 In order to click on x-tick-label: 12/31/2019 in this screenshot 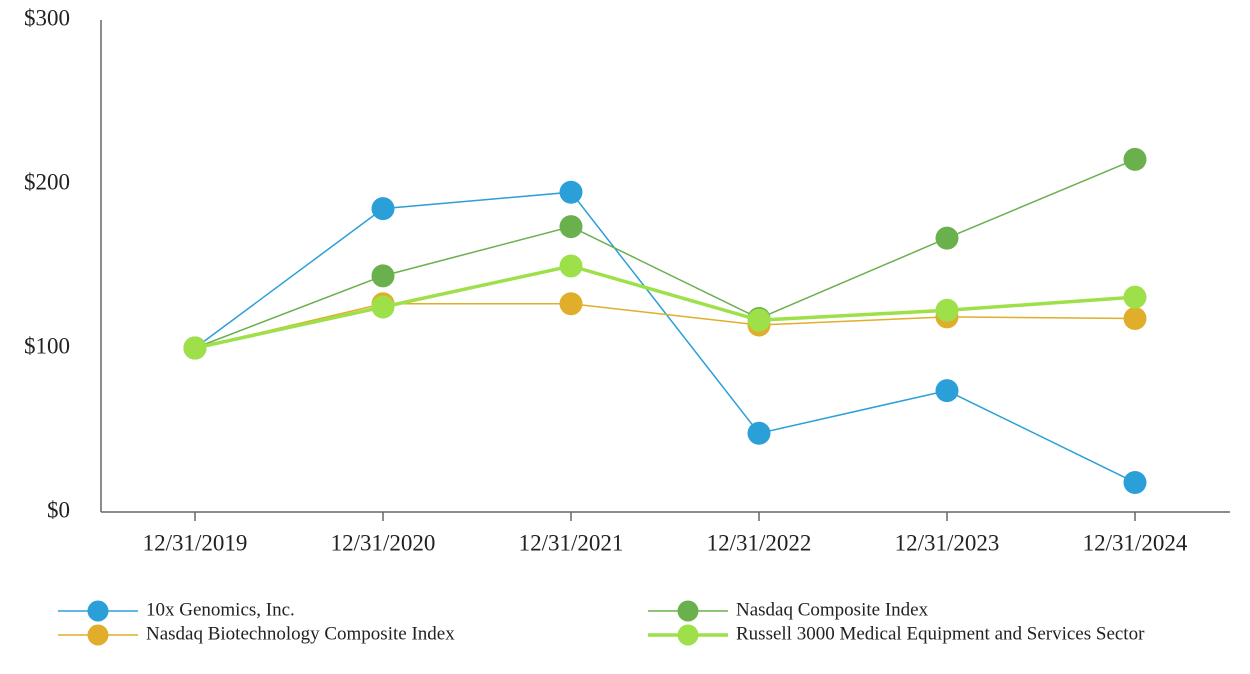, I will do `click(195, 542)`.